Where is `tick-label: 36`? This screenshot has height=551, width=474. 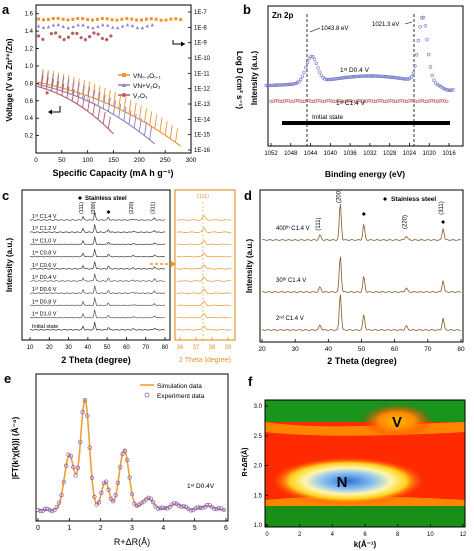 tick-label: 36 is located at coordinates (180, 348).